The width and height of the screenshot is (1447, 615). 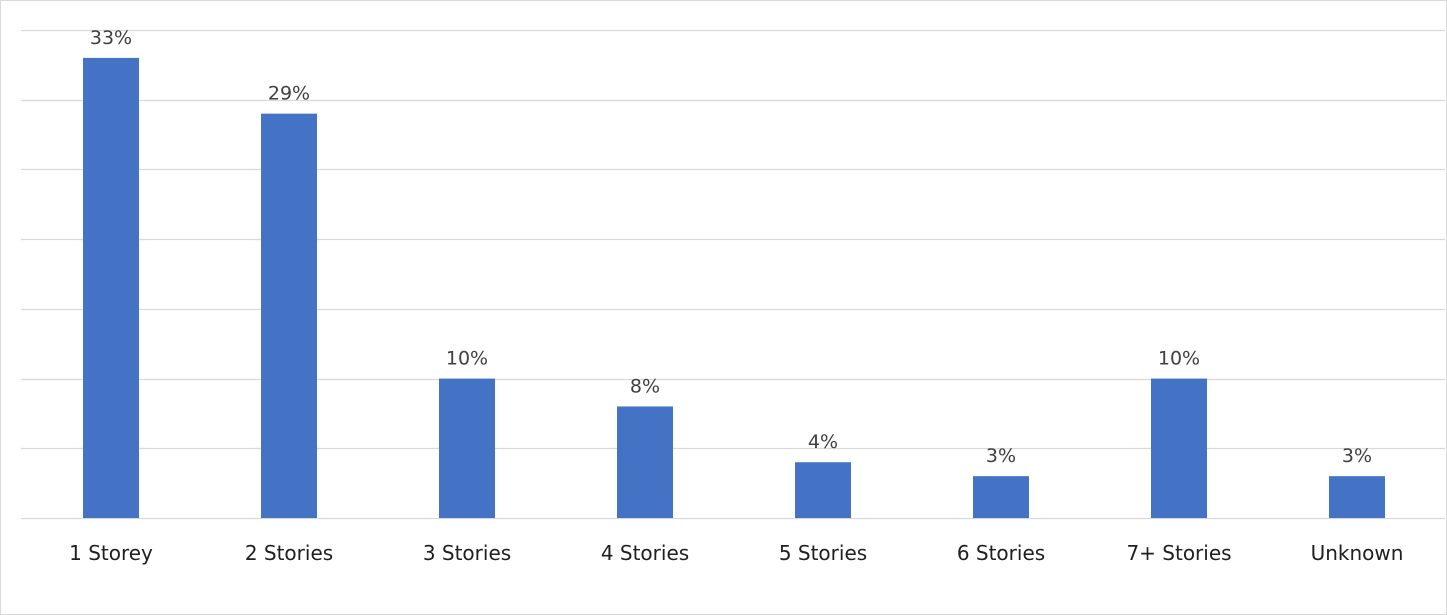 I want to click on x-tick-label-4: 4 Stories, so click(x=645, y=553).